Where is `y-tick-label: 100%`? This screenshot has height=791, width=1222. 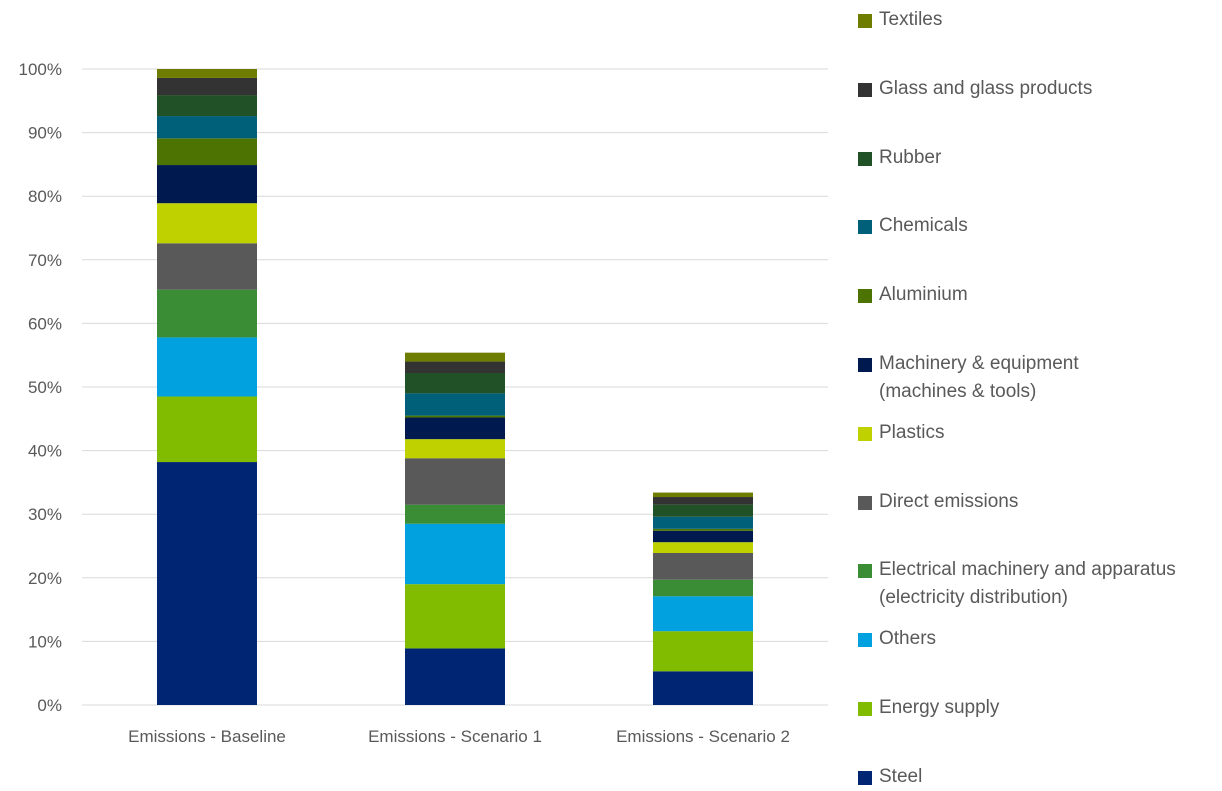
y-tick-label: 100% is located at coordinates (40, 69).